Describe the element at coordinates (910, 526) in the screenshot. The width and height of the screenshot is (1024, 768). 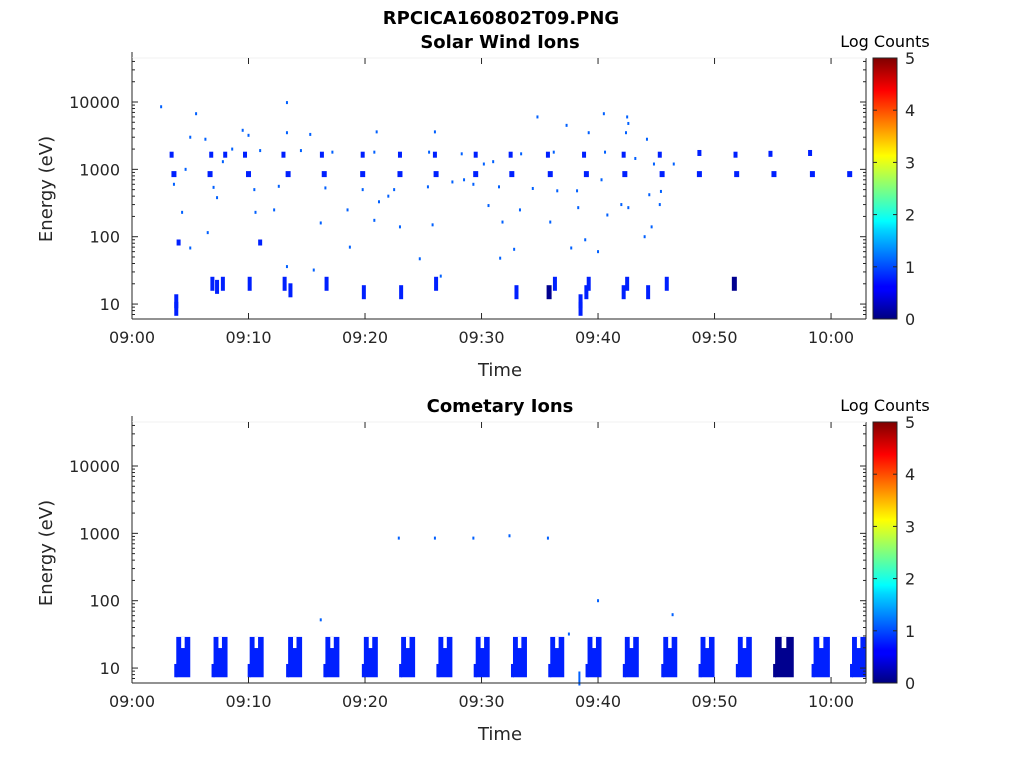
I see `colorbar-tick-label: 3` at that location.